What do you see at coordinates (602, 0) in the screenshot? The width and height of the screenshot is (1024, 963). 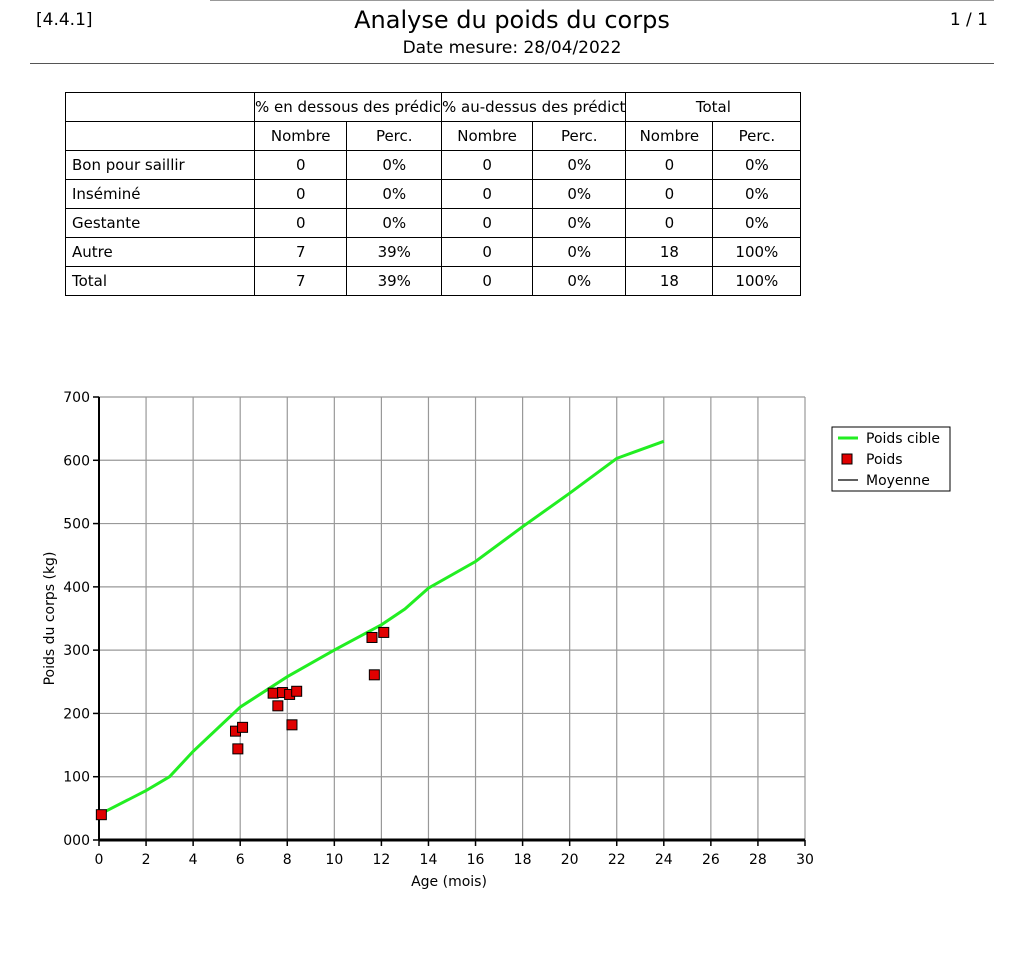 I see `top-border` at bounding box center [602, 0].